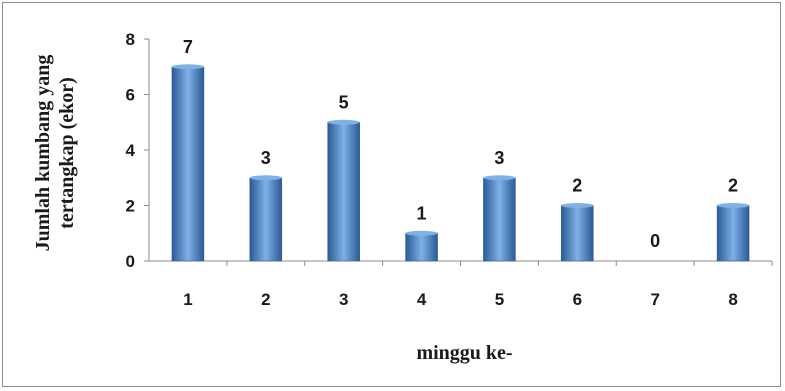  I want to click on x-axis-title: minggu ke-, so click(464, 353).